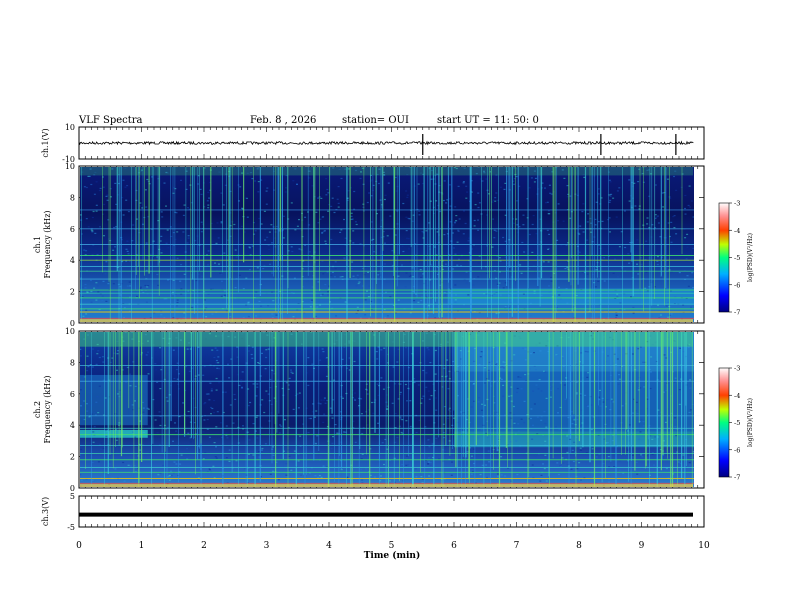 This screenshot has width=792, height=612. Describe the element at coordinates (642, 546) in the screenshot. I see `x-tick-label: 9` at that location.